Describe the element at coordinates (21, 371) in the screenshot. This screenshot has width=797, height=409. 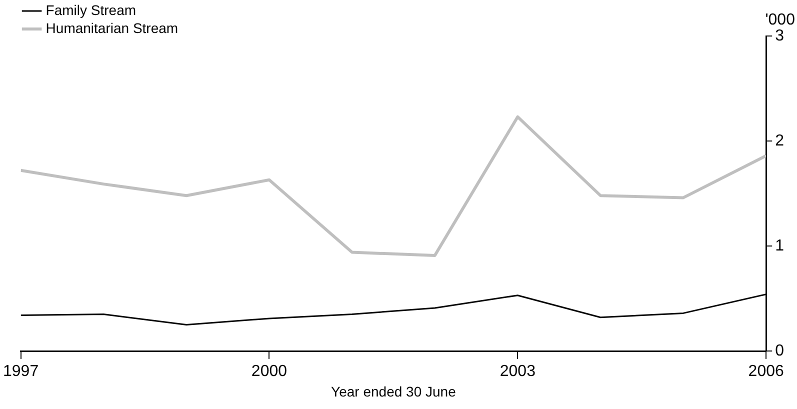
I see `x-tick-label: 1997` at that location.